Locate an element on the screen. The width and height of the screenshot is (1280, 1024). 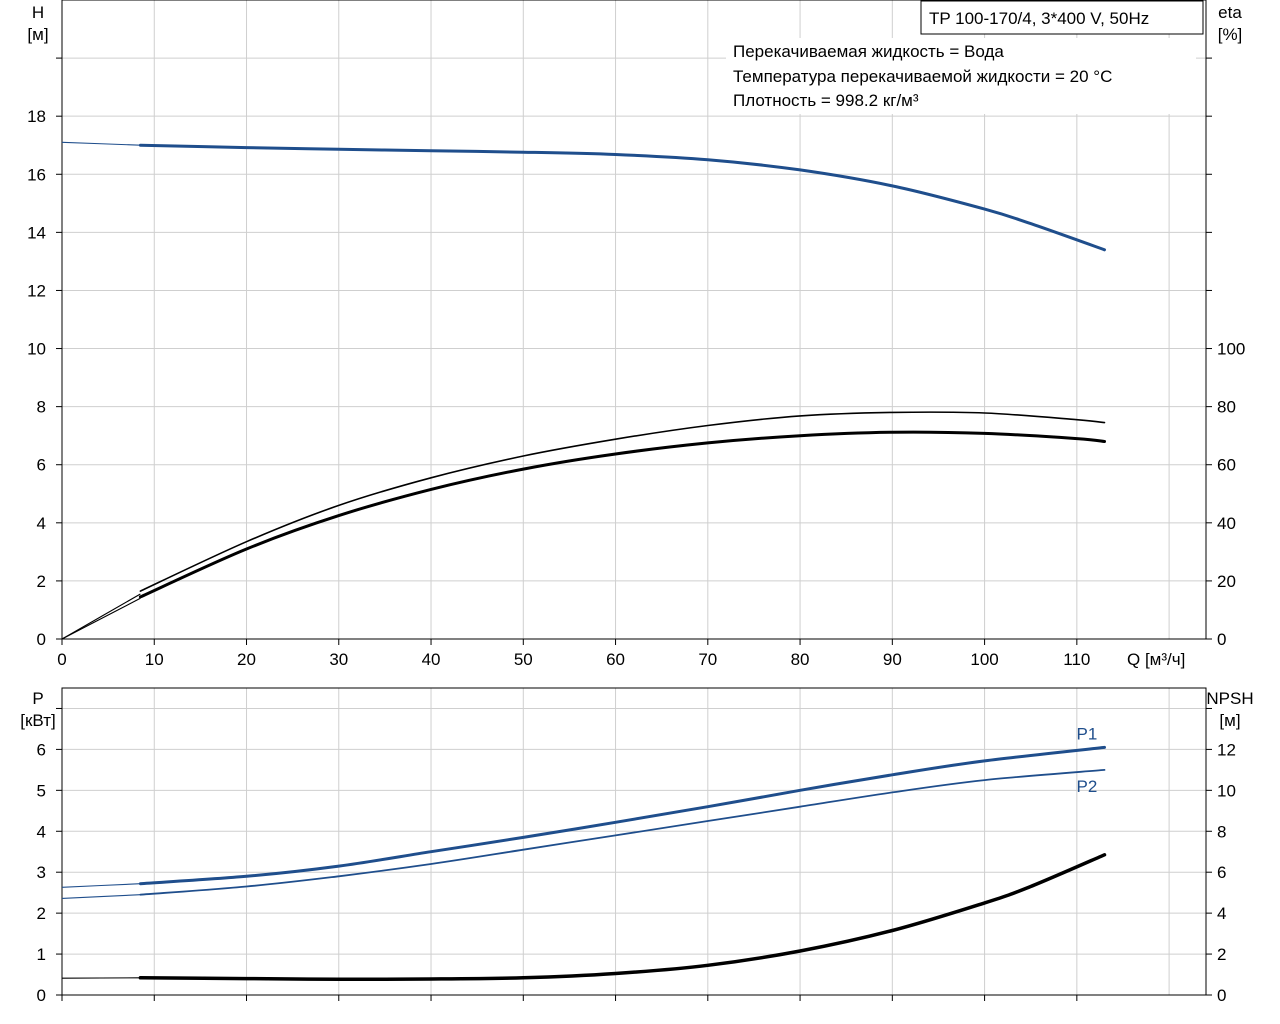
y-right-tick-label: 12 is located at coordinates (1226, 749).